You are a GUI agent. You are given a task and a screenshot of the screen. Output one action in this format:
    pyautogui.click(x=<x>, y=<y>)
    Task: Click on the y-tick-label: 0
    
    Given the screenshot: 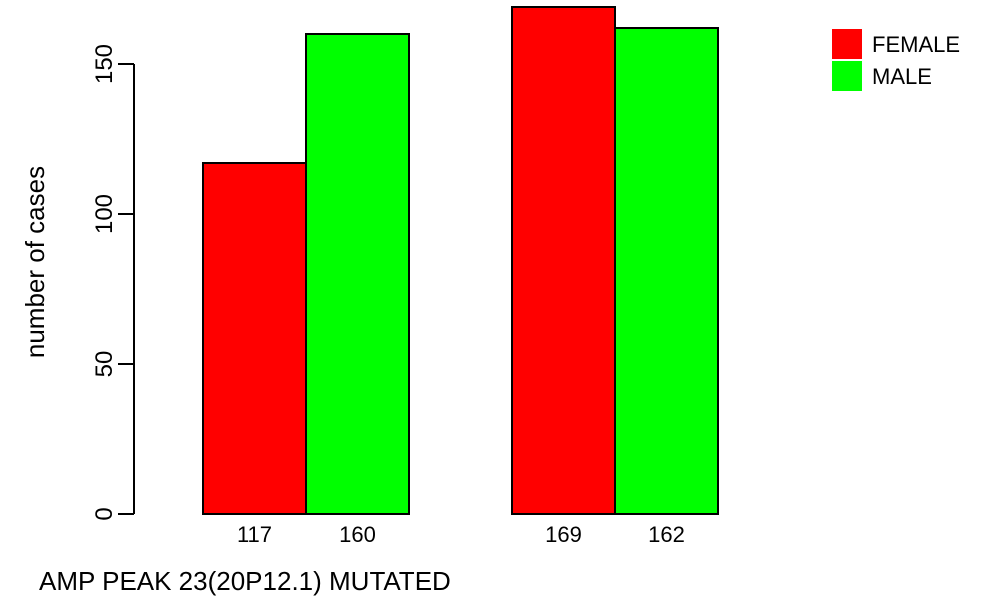 What is the action you would take?
    pyautogui.click(x=104, y=513)
    